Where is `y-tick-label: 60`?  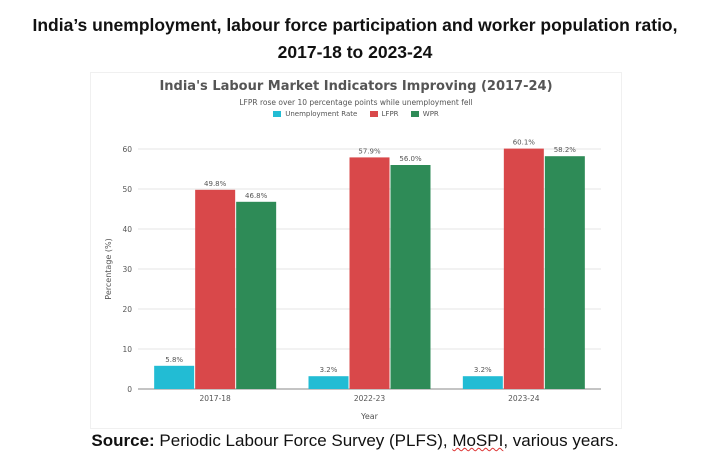 y-tick-label: 60 is located at coordinates (127, 149).